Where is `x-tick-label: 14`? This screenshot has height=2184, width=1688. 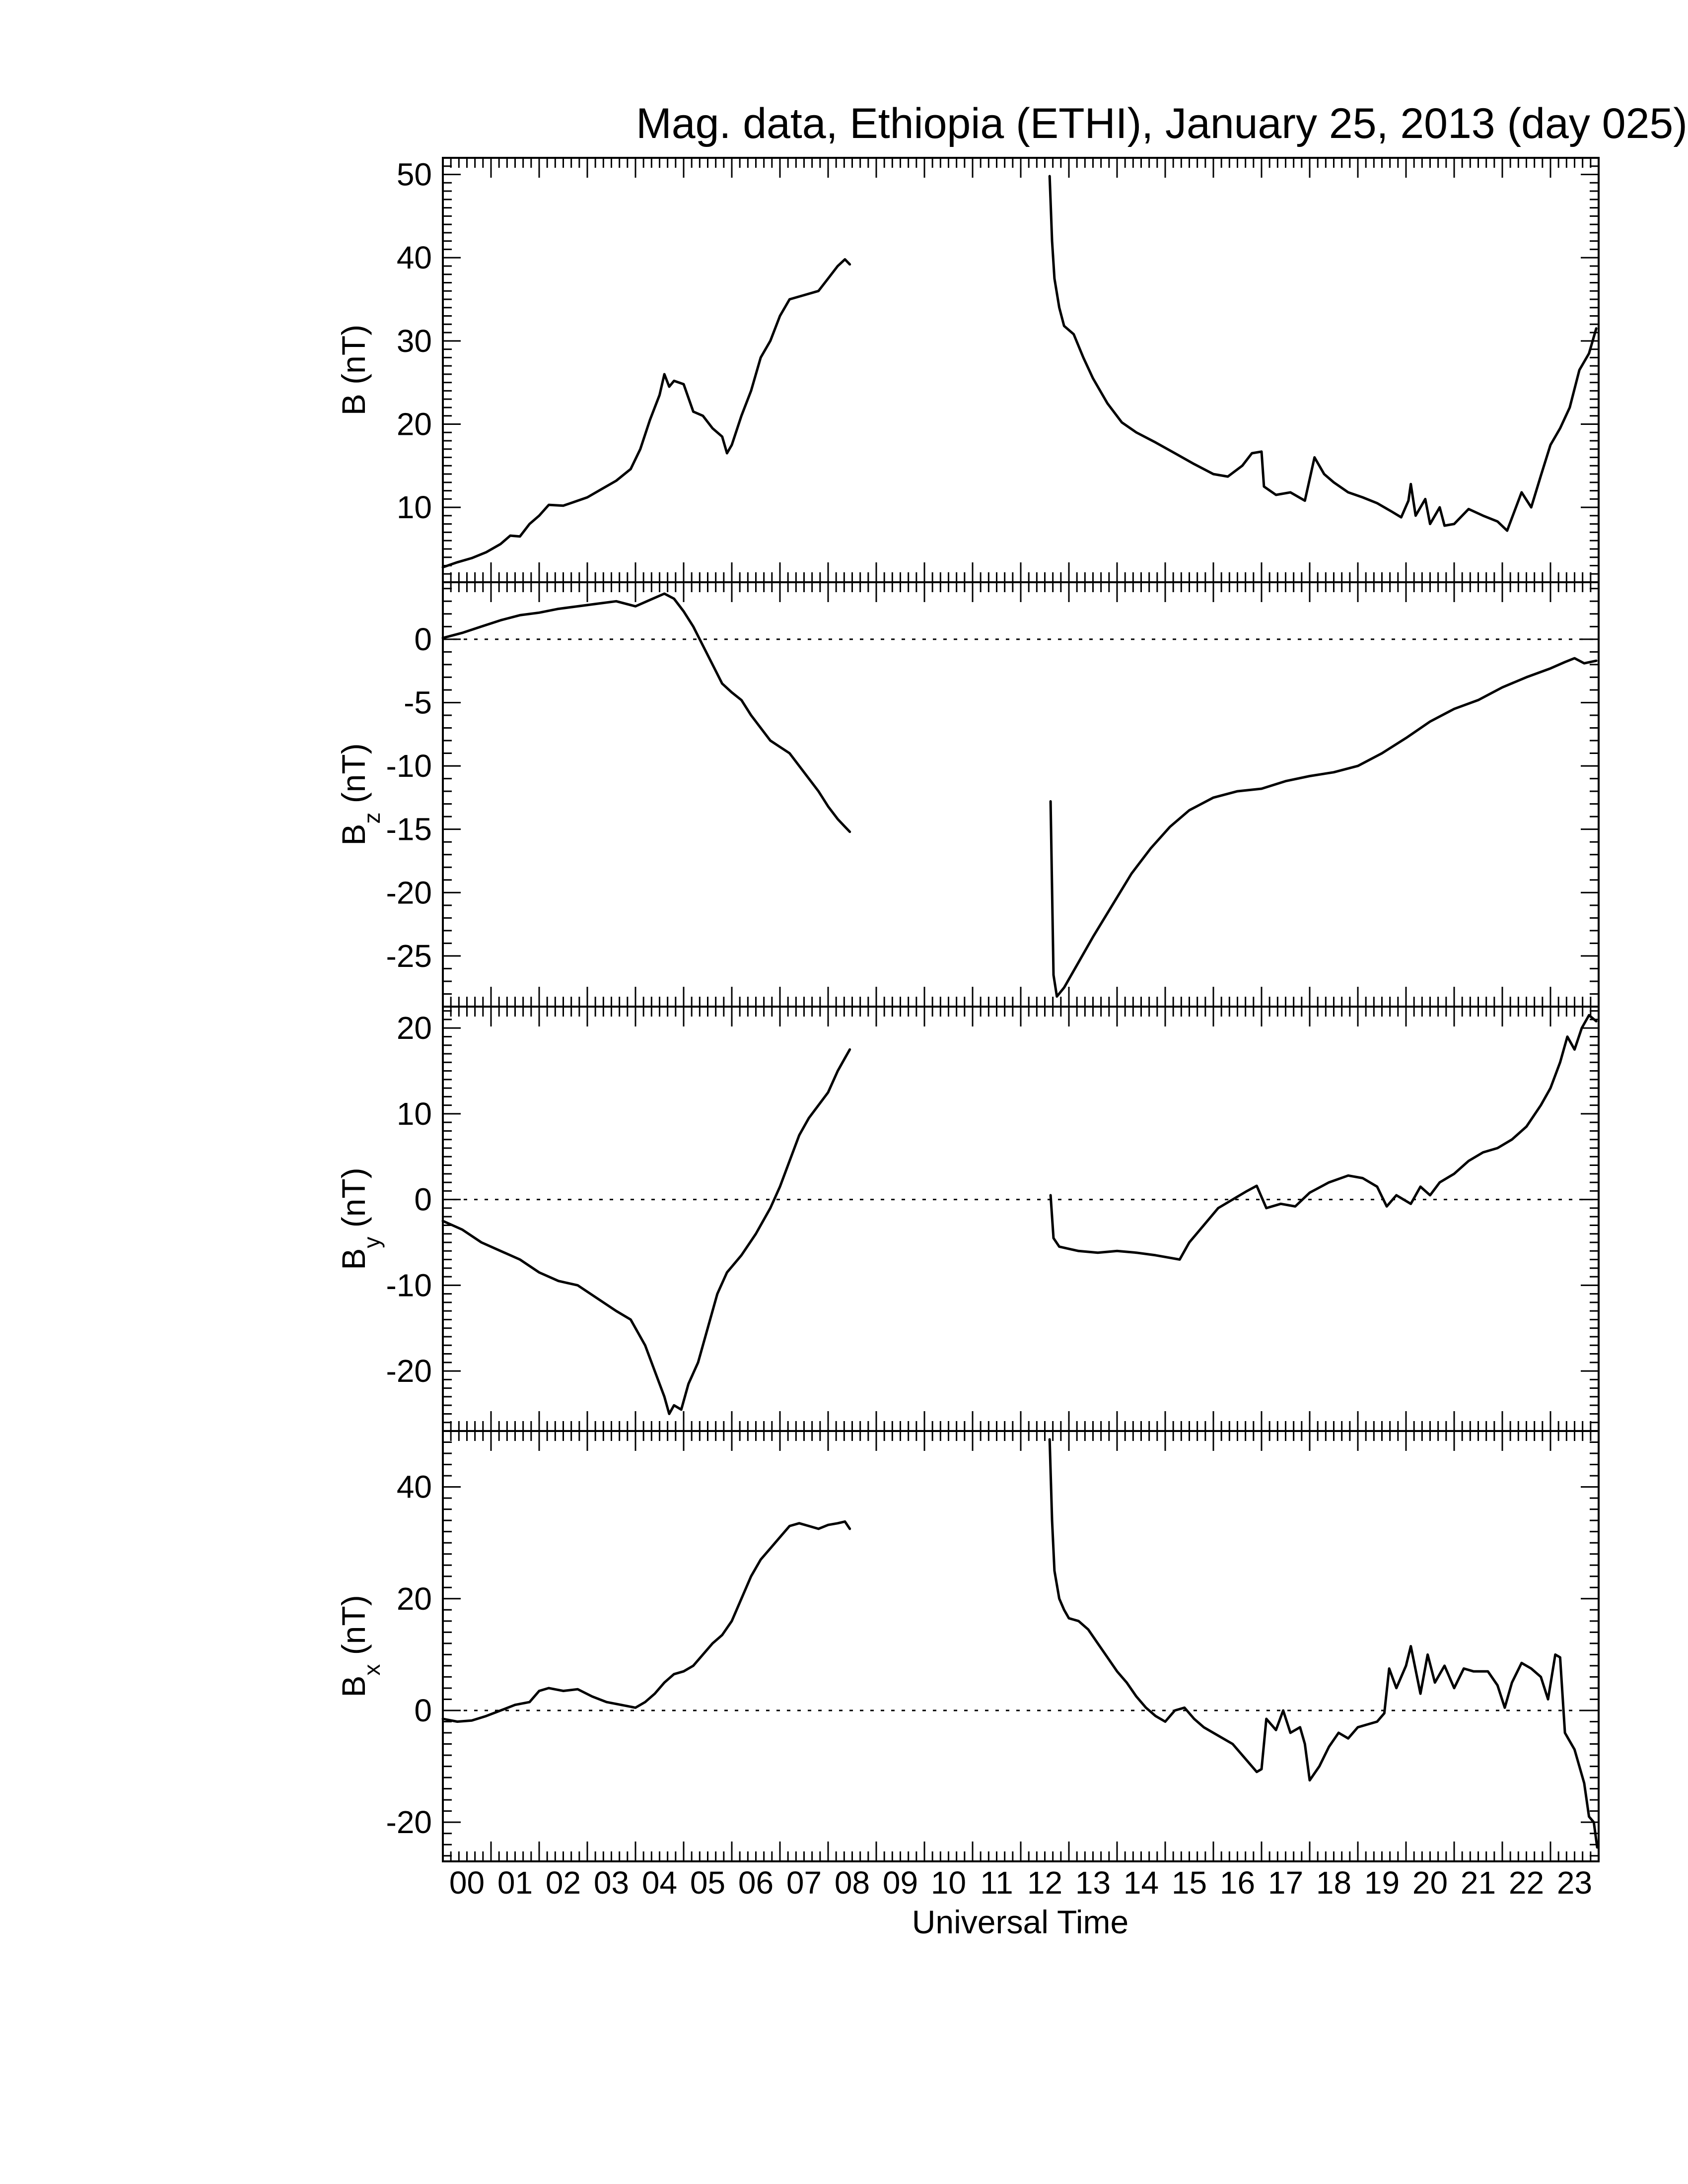
x-tick-label: 14 is located at coordinates (1141, 1883).